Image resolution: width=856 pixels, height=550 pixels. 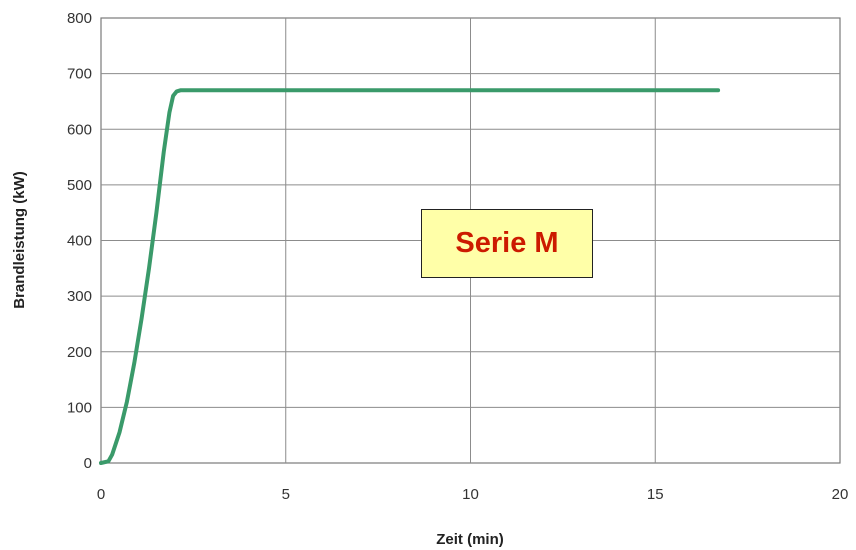 I want to click on y-tick-label: 400, so click(x=79, y=241).